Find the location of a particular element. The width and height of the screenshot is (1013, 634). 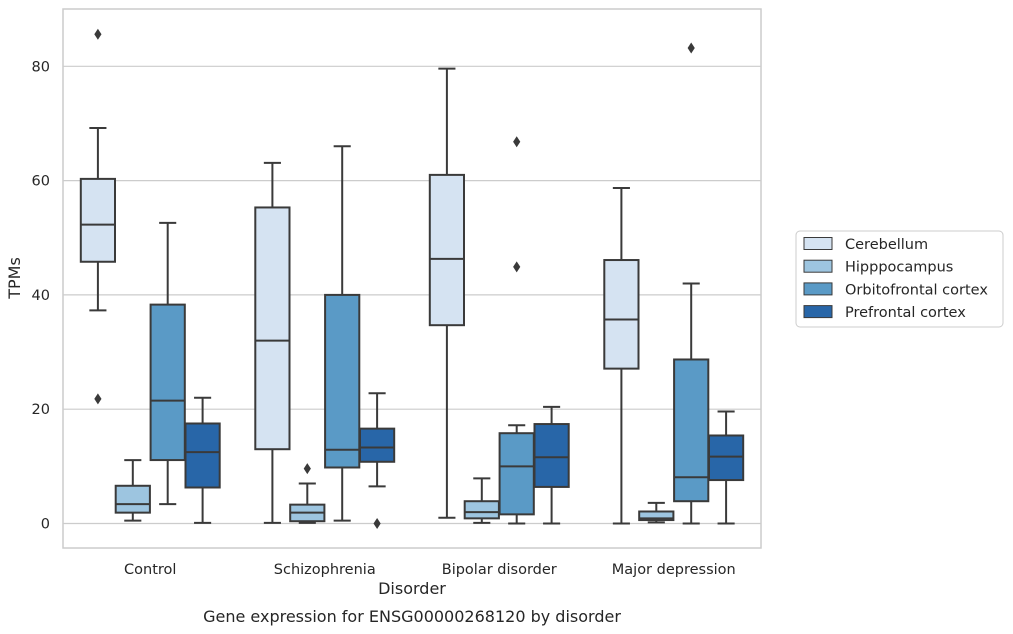

y-tick-label: 0 is located at coordinates (45, 525).